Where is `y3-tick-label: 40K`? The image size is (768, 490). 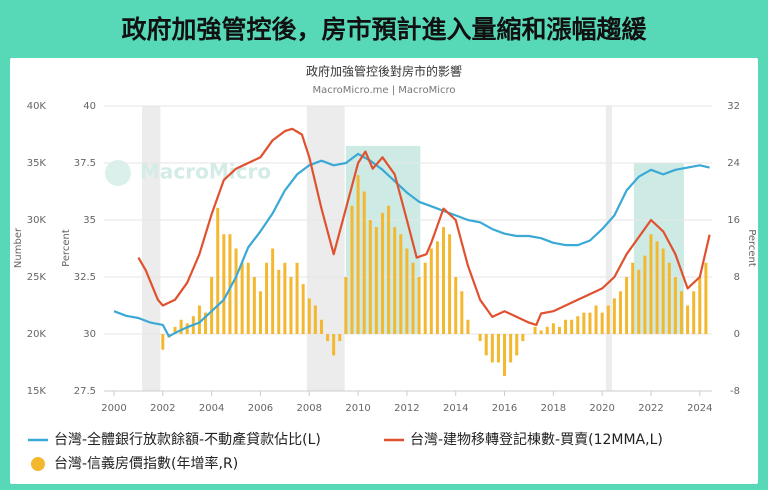 y3-tick-label: 40K is located at coordinates (37, 106).